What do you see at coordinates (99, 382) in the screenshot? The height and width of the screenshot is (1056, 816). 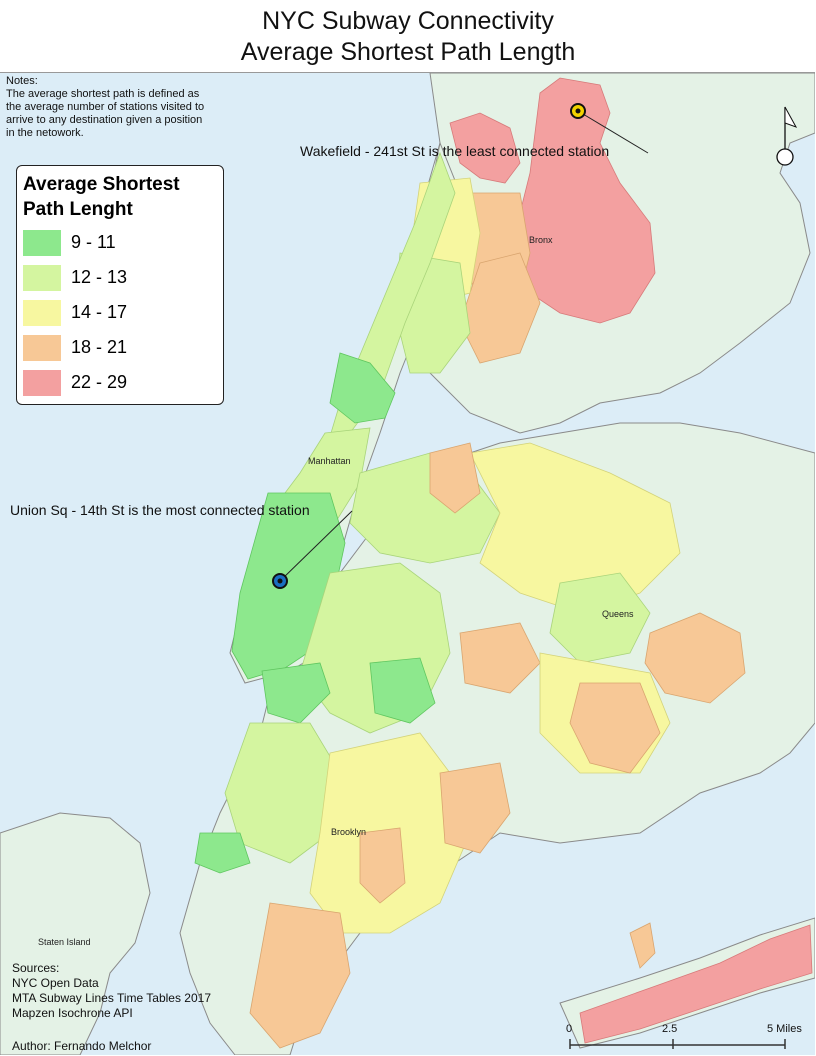 I see `legend-label: 22 - 29` at bounding box center [99, 382].